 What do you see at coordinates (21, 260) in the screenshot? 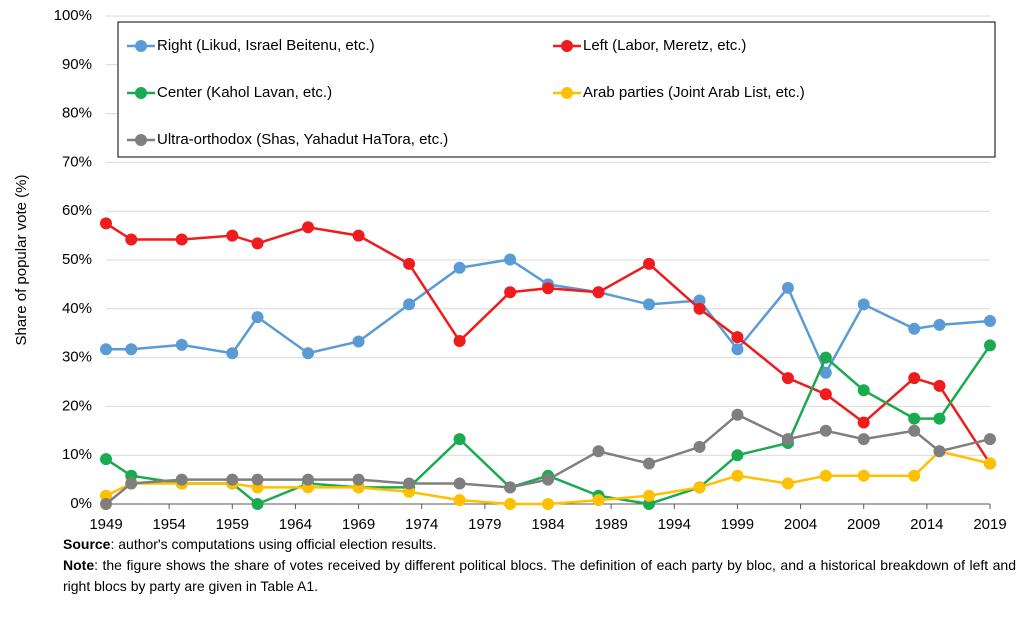
I see `y-axis-label: Share of popular vote (%)` at bounding box center [21, 260].